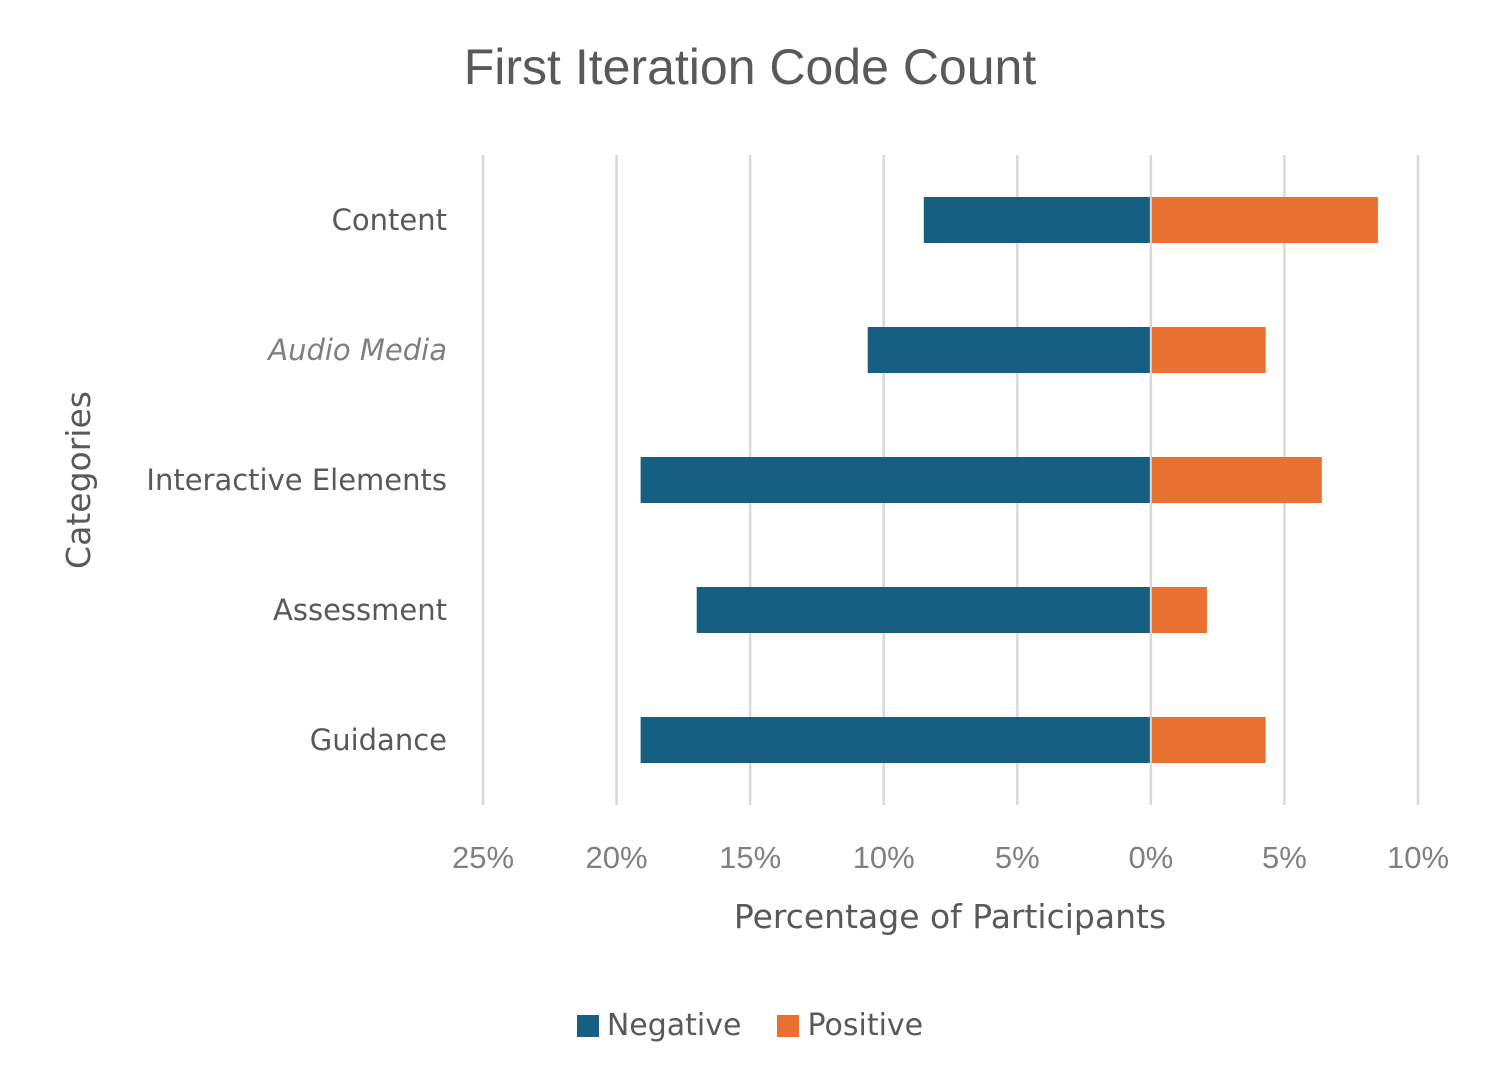 This screenshot has height=1089, width=1500. Describe the element at coordinates (865, 1025) in the screenshot. I see `legend-label-positive: Positive` at that location.